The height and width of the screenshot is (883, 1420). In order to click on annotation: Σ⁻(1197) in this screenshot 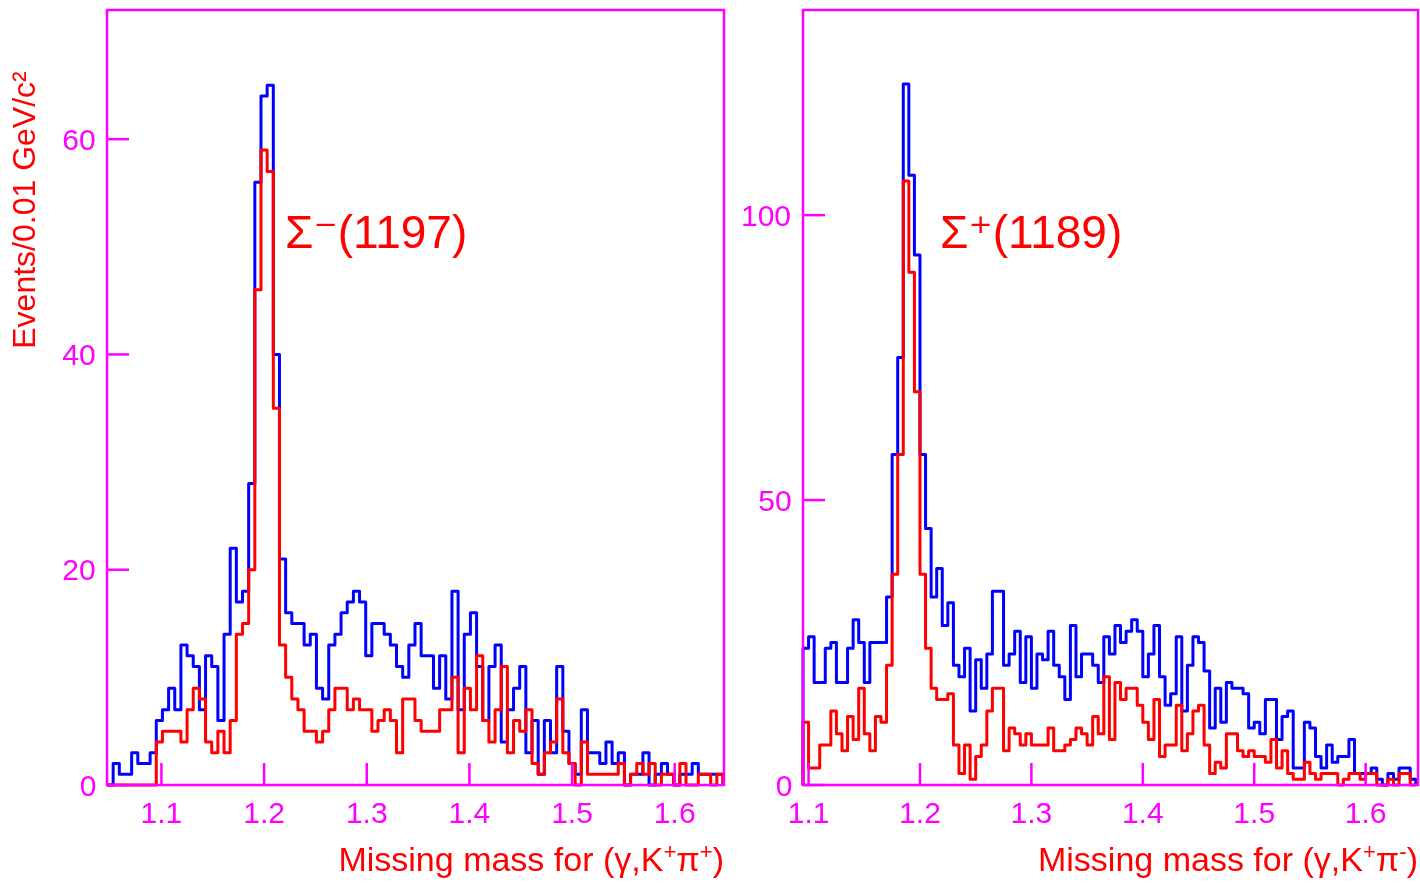, I will do `click(376, 232)`.